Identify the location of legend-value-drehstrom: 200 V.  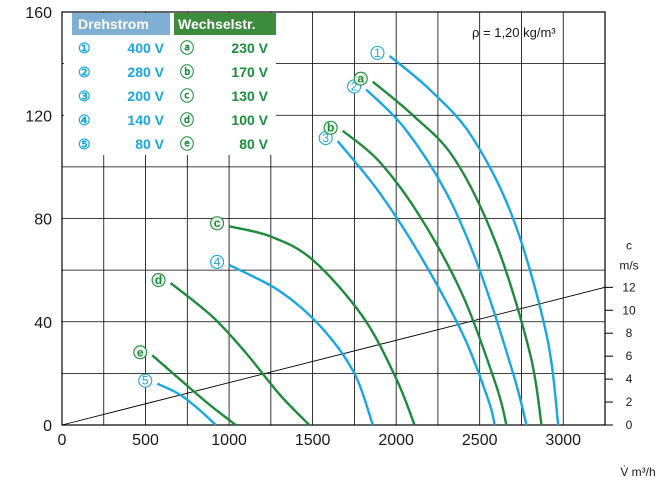
(145, 96).